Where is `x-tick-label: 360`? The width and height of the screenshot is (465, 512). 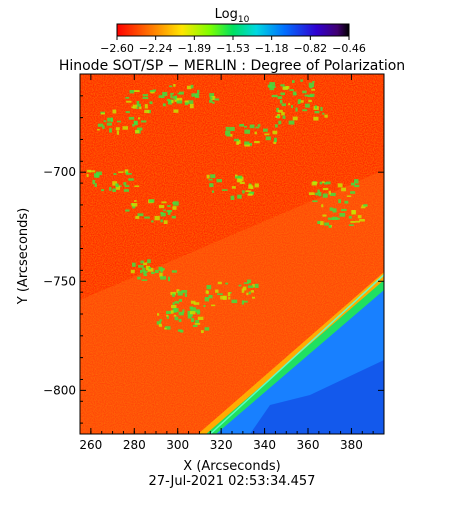
x-tick-label: 360 is located at coordinates (308, 445).